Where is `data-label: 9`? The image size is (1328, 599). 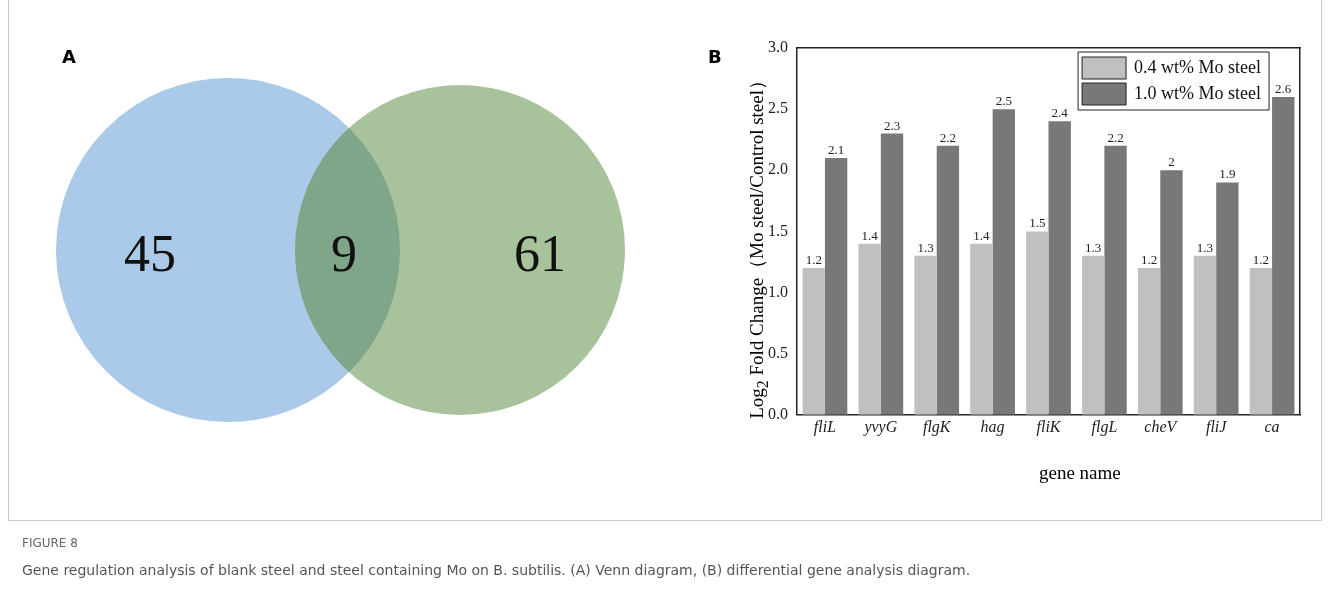 data-label: 9 is located at coordinates (344, 253).